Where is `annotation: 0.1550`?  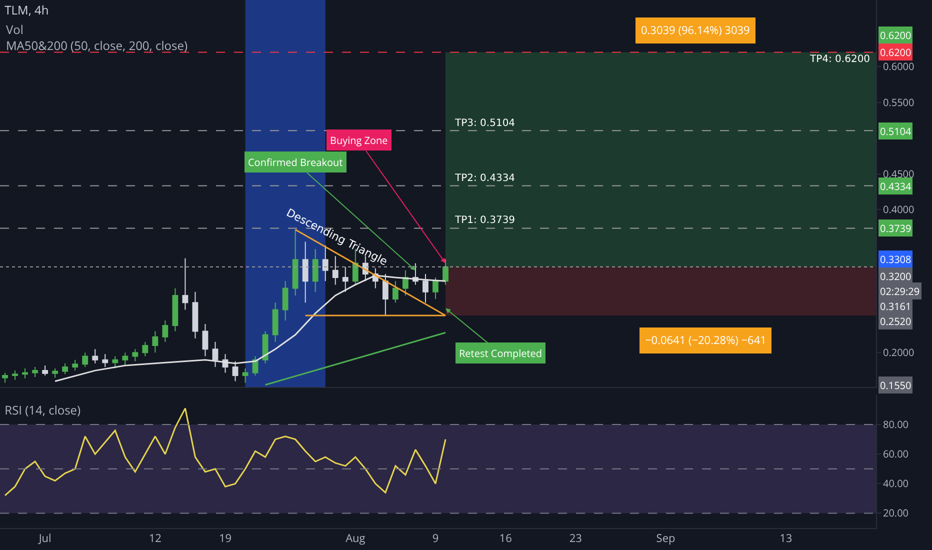 annotation: 0.1550 is located at coordinates (896, 385).